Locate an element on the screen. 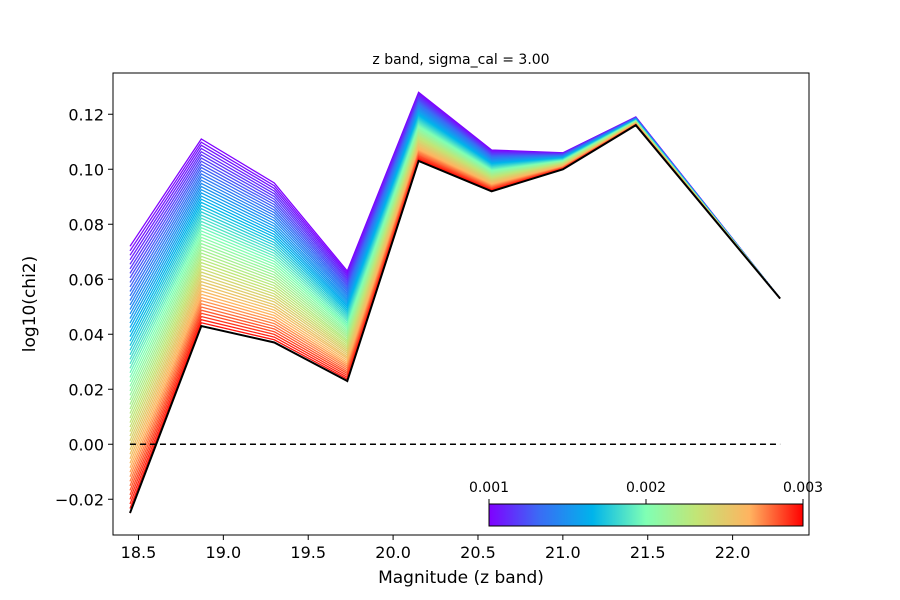 This screenshot has width=900, height=600. y-tick-label: 0.06 is located at coordinates (86, 279).